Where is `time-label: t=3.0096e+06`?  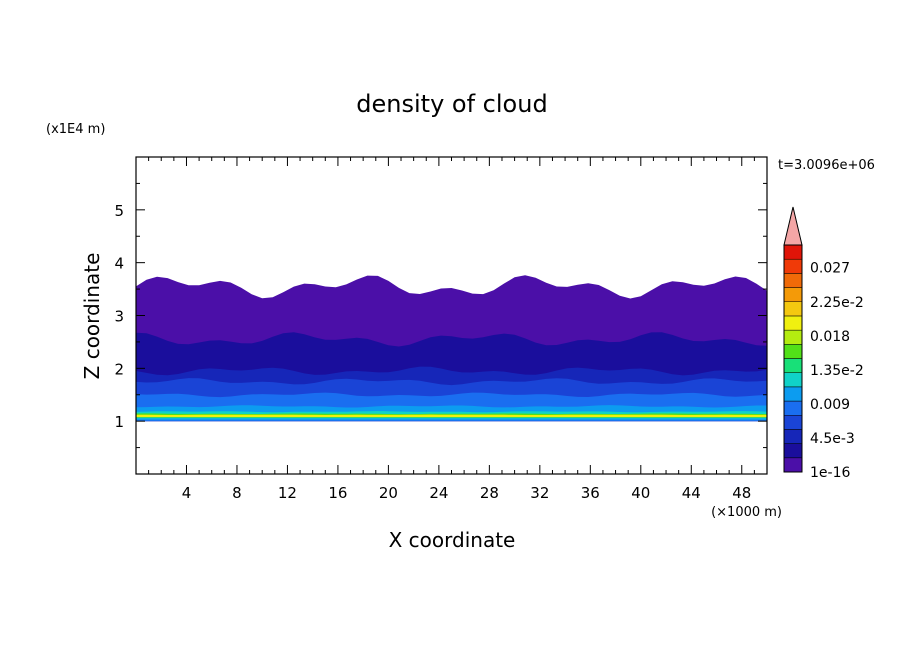 time-label: t=3.0096e+06 is located at coordinates (826, 165).